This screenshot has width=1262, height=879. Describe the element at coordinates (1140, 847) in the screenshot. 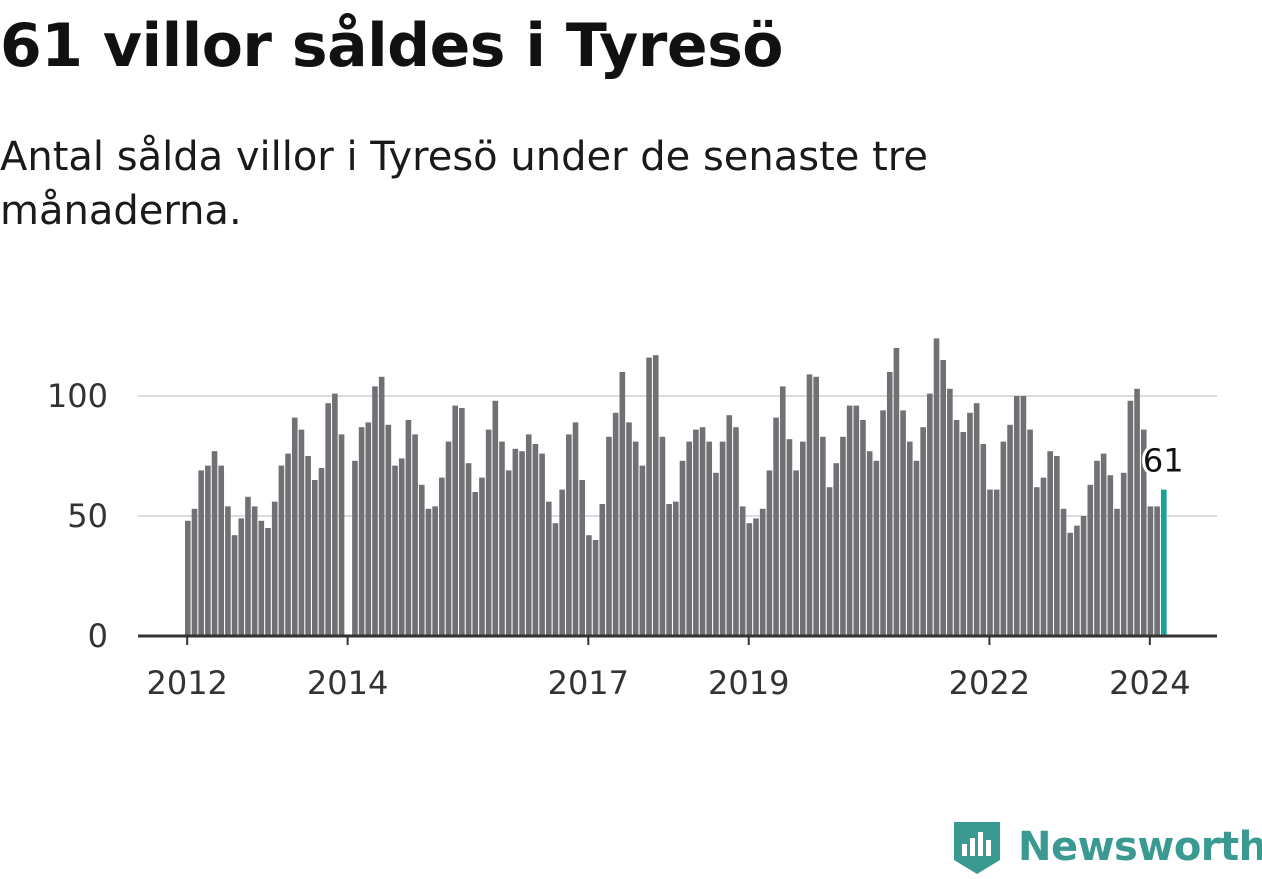

I see `brand-name: Newsworthy` at that location.